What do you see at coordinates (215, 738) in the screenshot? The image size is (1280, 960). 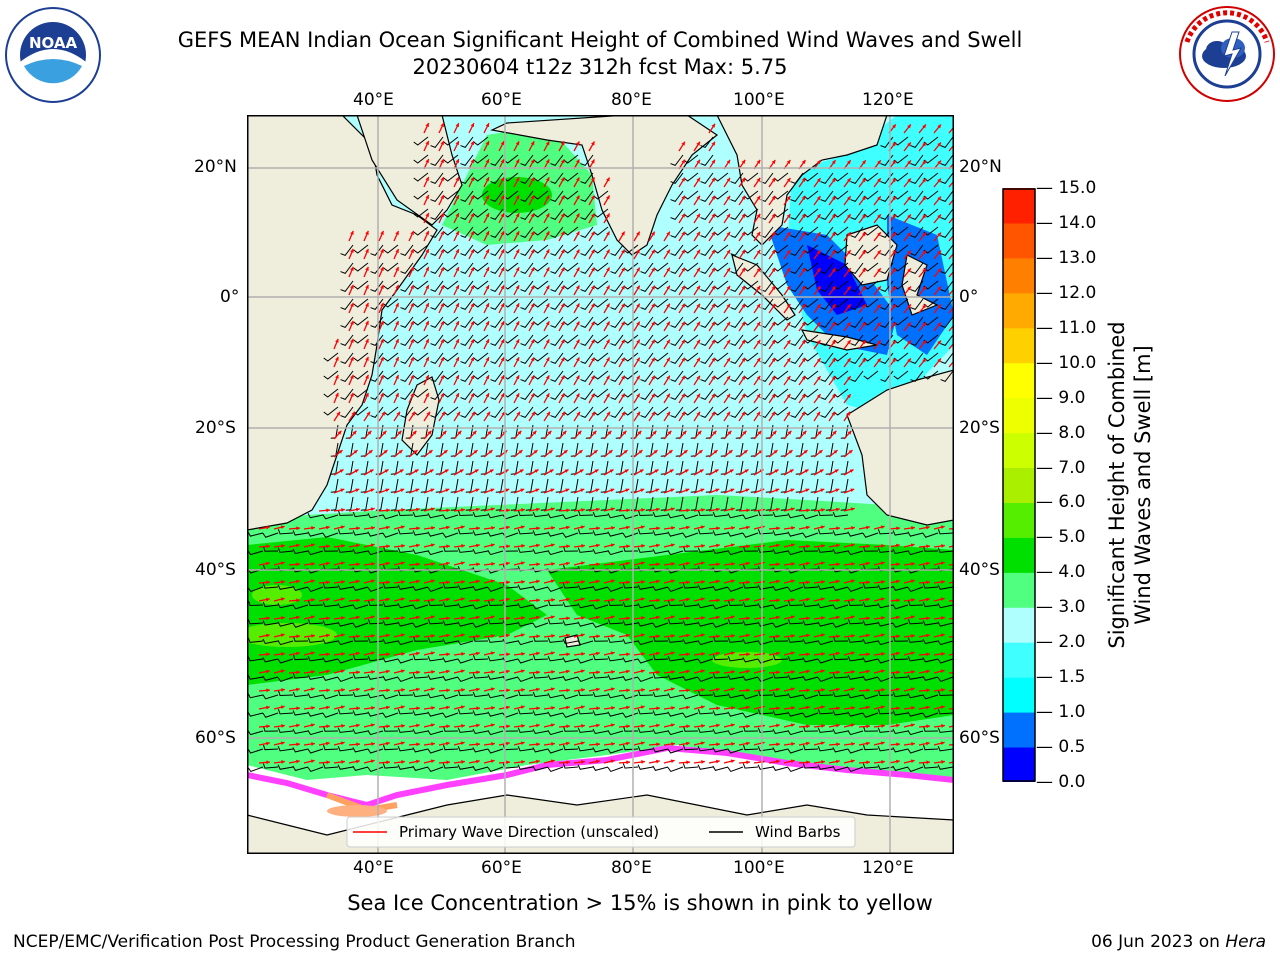 I see `lat-tick-left-60s: 60°S` at bounding box center [215, 738].